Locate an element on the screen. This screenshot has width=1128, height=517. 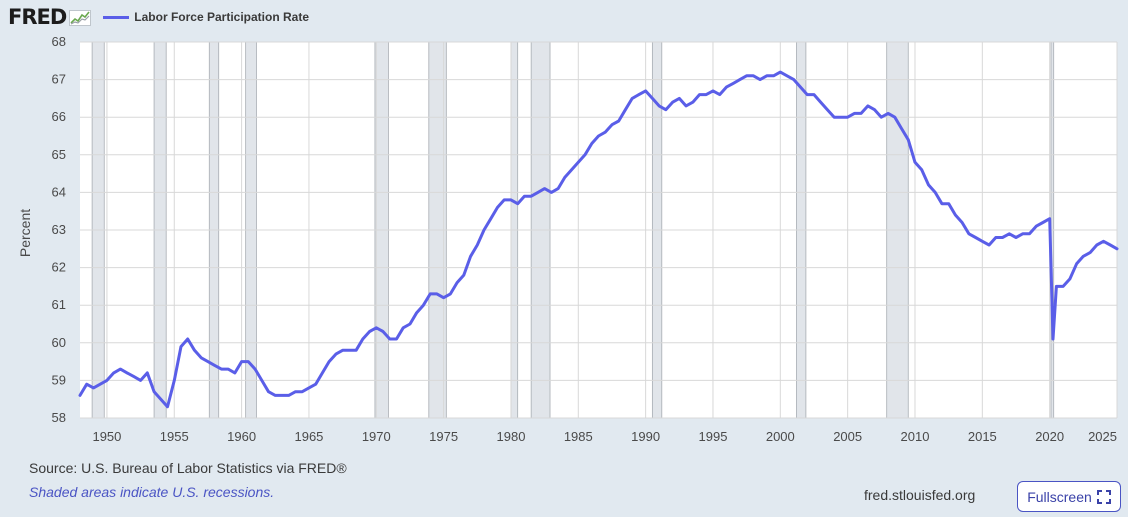
y-tick-label: 59 is located at coordinates (59, 379).